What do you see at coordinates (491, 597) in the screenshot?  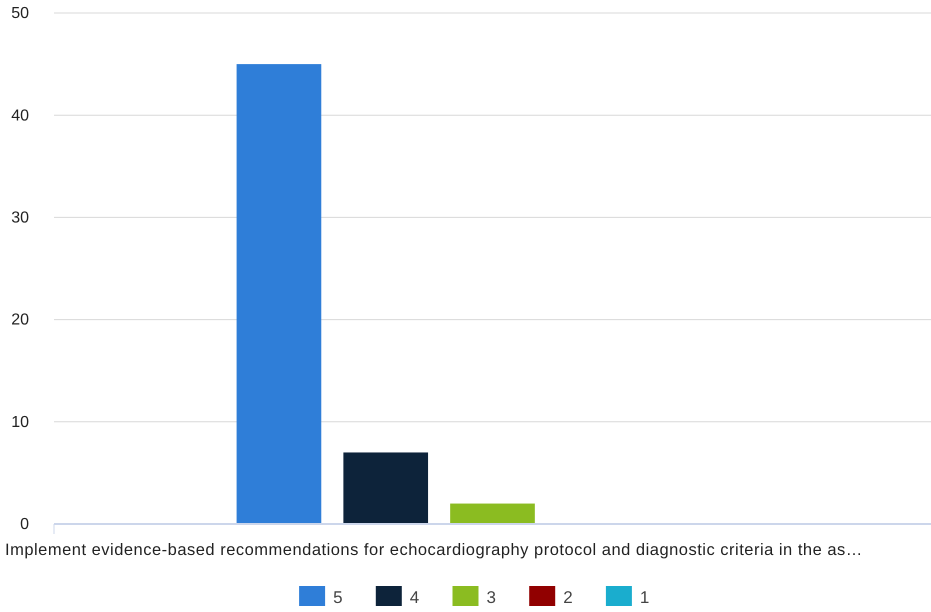 I see `legend-label: 3` at bounding box center [491, 597].